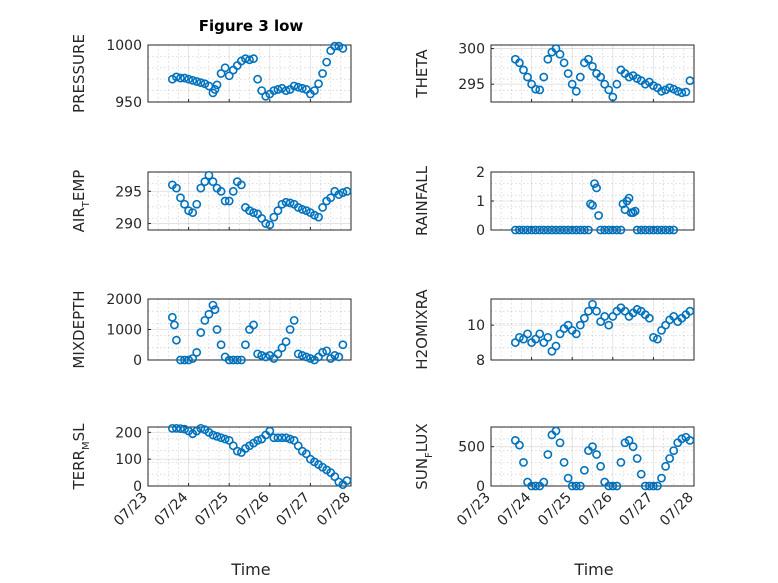 Image resolution: width=778 pixels, height=583 pixels. What do you see at coordinates (471, 448) in the screenshot?
I see `y-tick-label: 500` at bounding box center [471, 448].